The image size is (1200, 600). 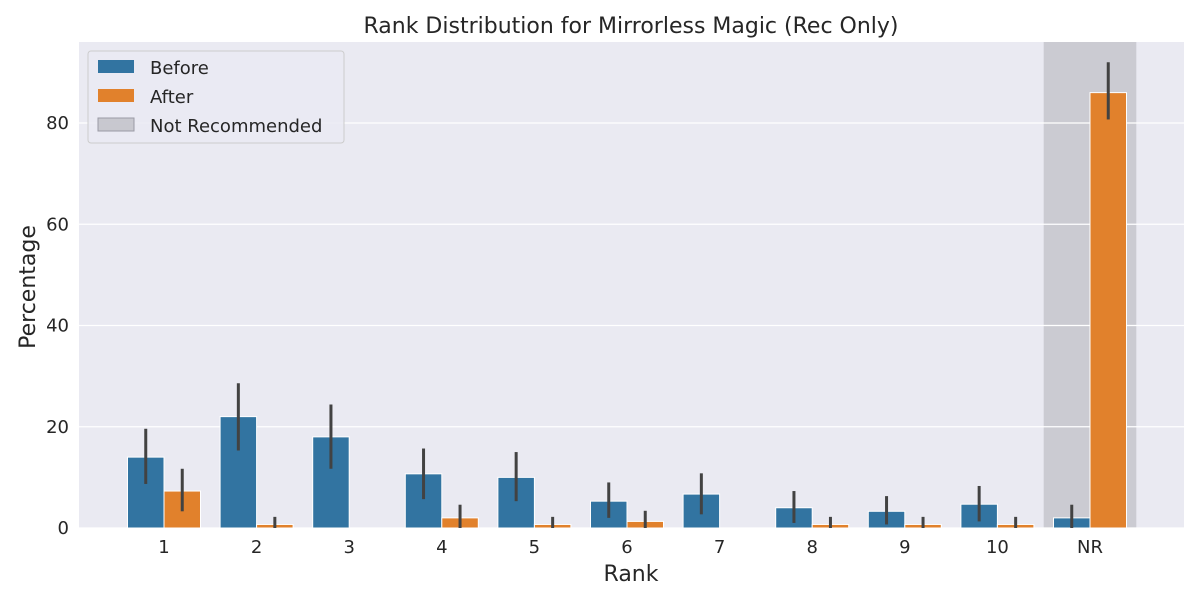 I want to click on x-tick-label: 9, so click(x=904, y=547).